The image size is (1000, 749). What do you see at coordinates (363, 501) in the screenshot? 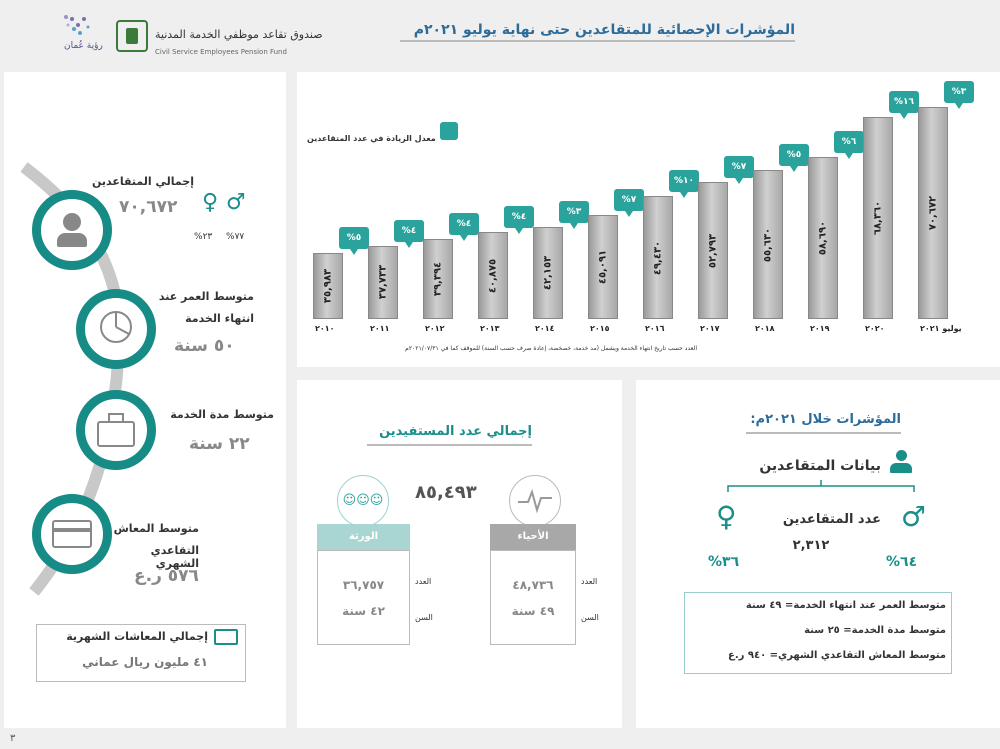
I see `family-icon: ☺☺☺` at bounding box center [363, 501].